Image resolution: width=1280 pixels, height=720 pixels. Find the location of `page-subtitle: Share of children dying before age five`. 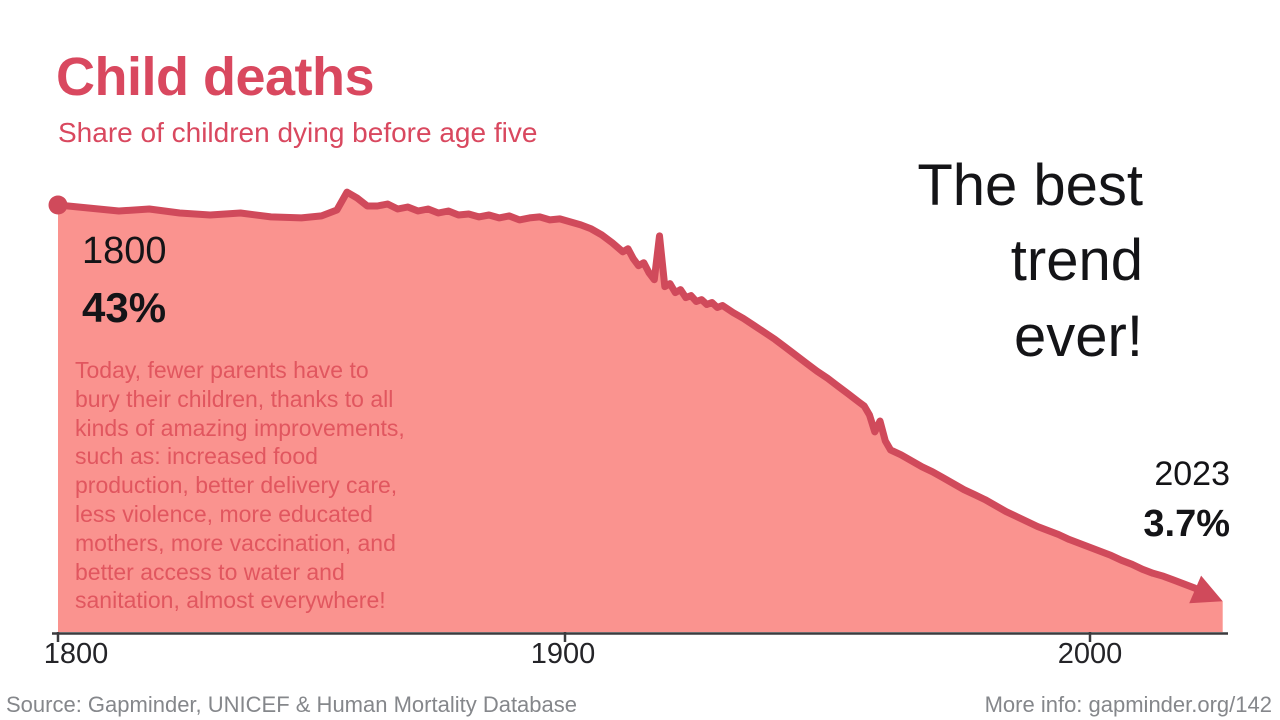

page-subtitle: Share of children dying before age five is located at coordinates (298, 132).